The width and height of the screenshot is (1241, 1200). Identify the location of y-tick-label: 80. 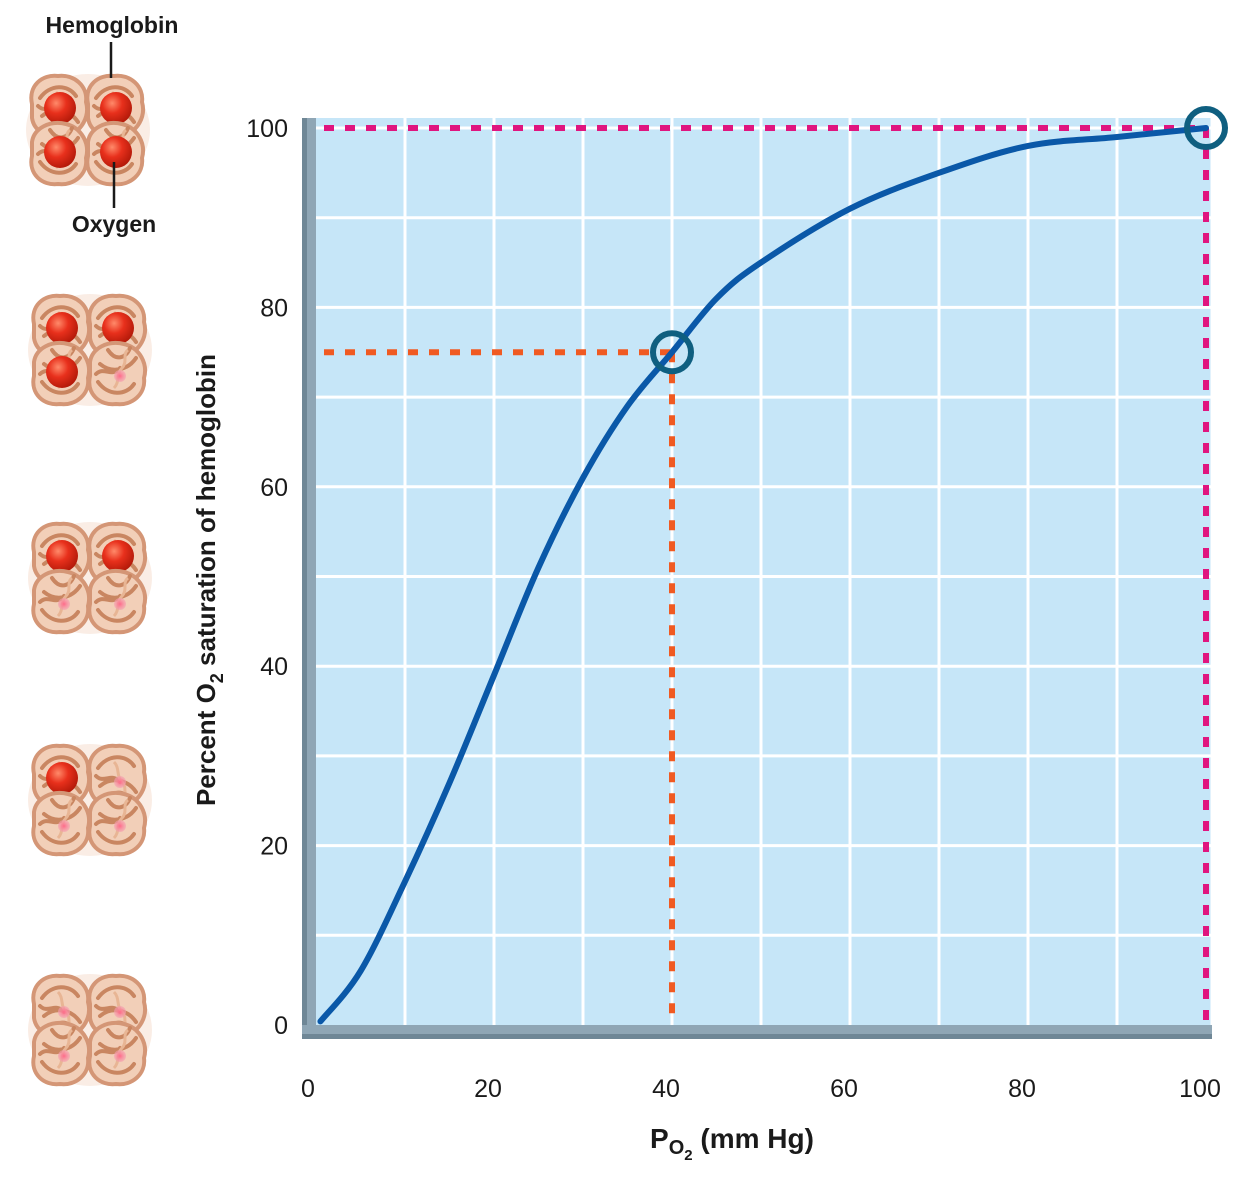
(274, 308).